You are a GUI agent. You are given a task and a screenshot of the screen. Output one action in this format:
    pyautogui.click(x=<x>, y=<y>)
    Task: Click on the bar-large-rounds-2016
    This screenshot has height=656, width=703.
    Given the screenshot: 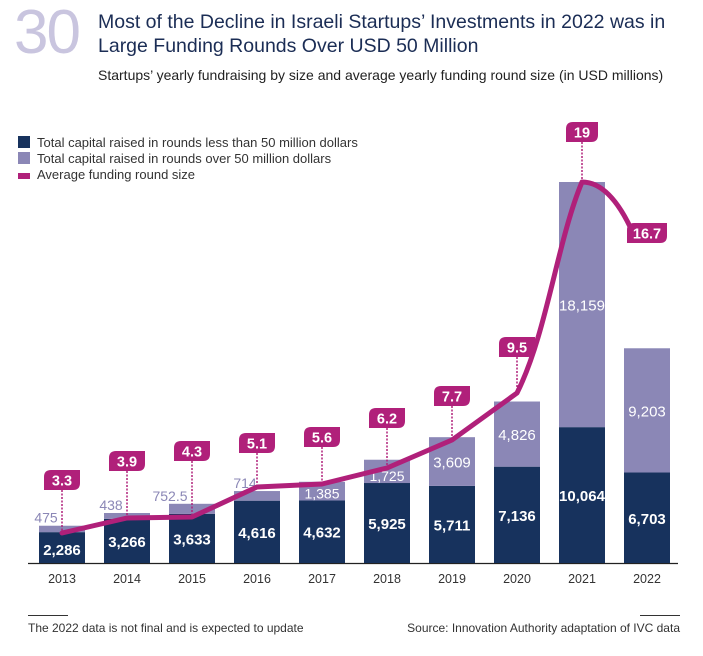 What is the action you would take?
    pyautogui.click(x=257, y=496)
    